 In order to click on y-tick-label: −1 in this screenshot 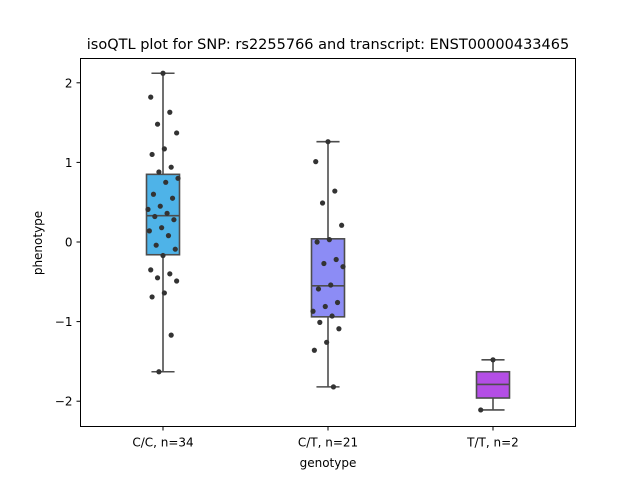, I will do `click(64, 322)`.